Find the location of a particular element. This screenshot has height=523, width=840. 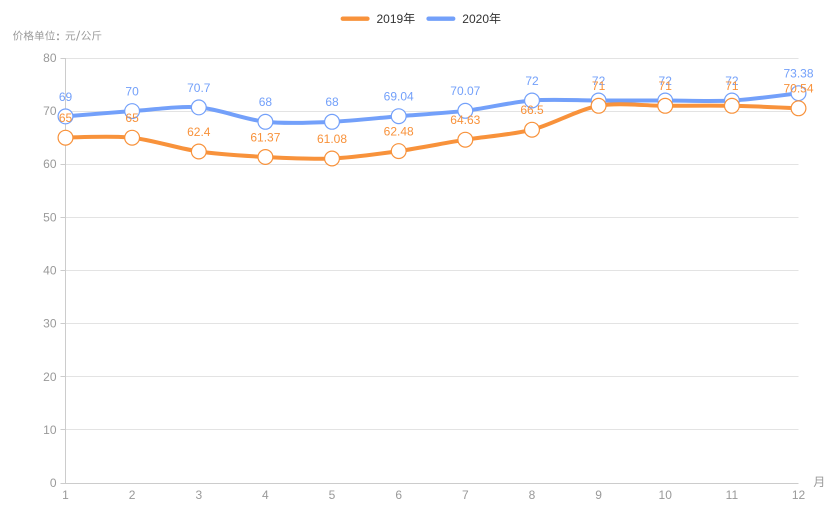

svg-text: 1 is located at coordinates (65, 495).